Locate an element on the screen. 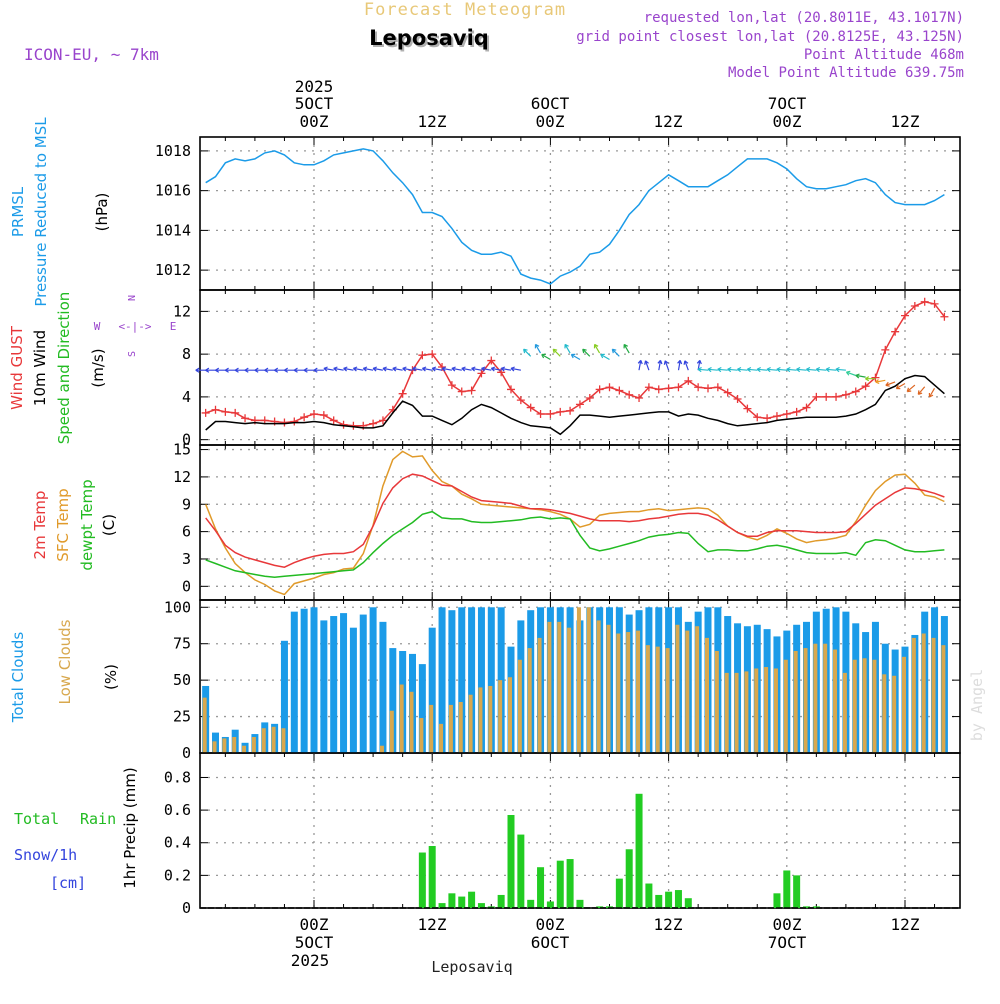 The height and width of the screenshot is (1004, 1000). compass-e: E is located at coordinates (173, 326).